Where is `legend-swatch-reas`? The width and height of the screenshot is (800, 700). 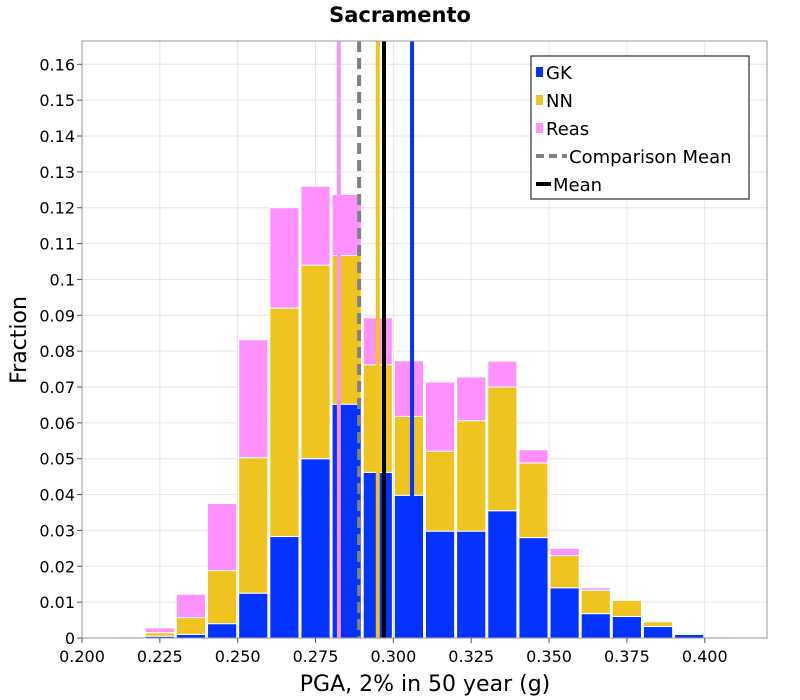
legend-swatch-reas is located at coordinates (539, 128).